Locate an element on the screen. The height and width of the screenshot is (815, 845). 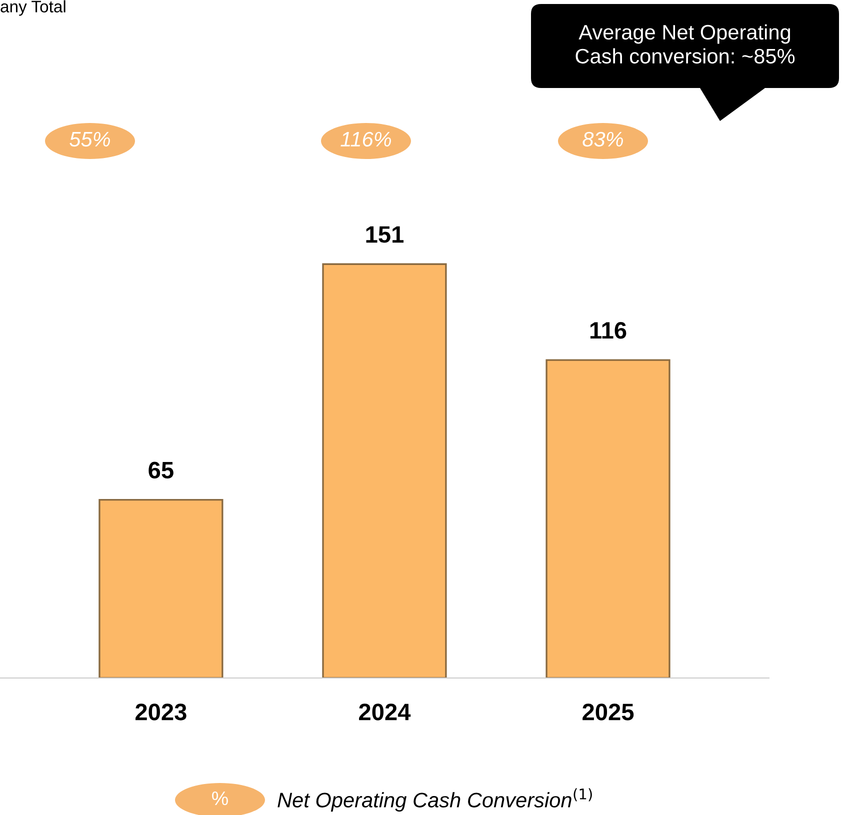
data-label: 151 is located at coordinates (385, 234).